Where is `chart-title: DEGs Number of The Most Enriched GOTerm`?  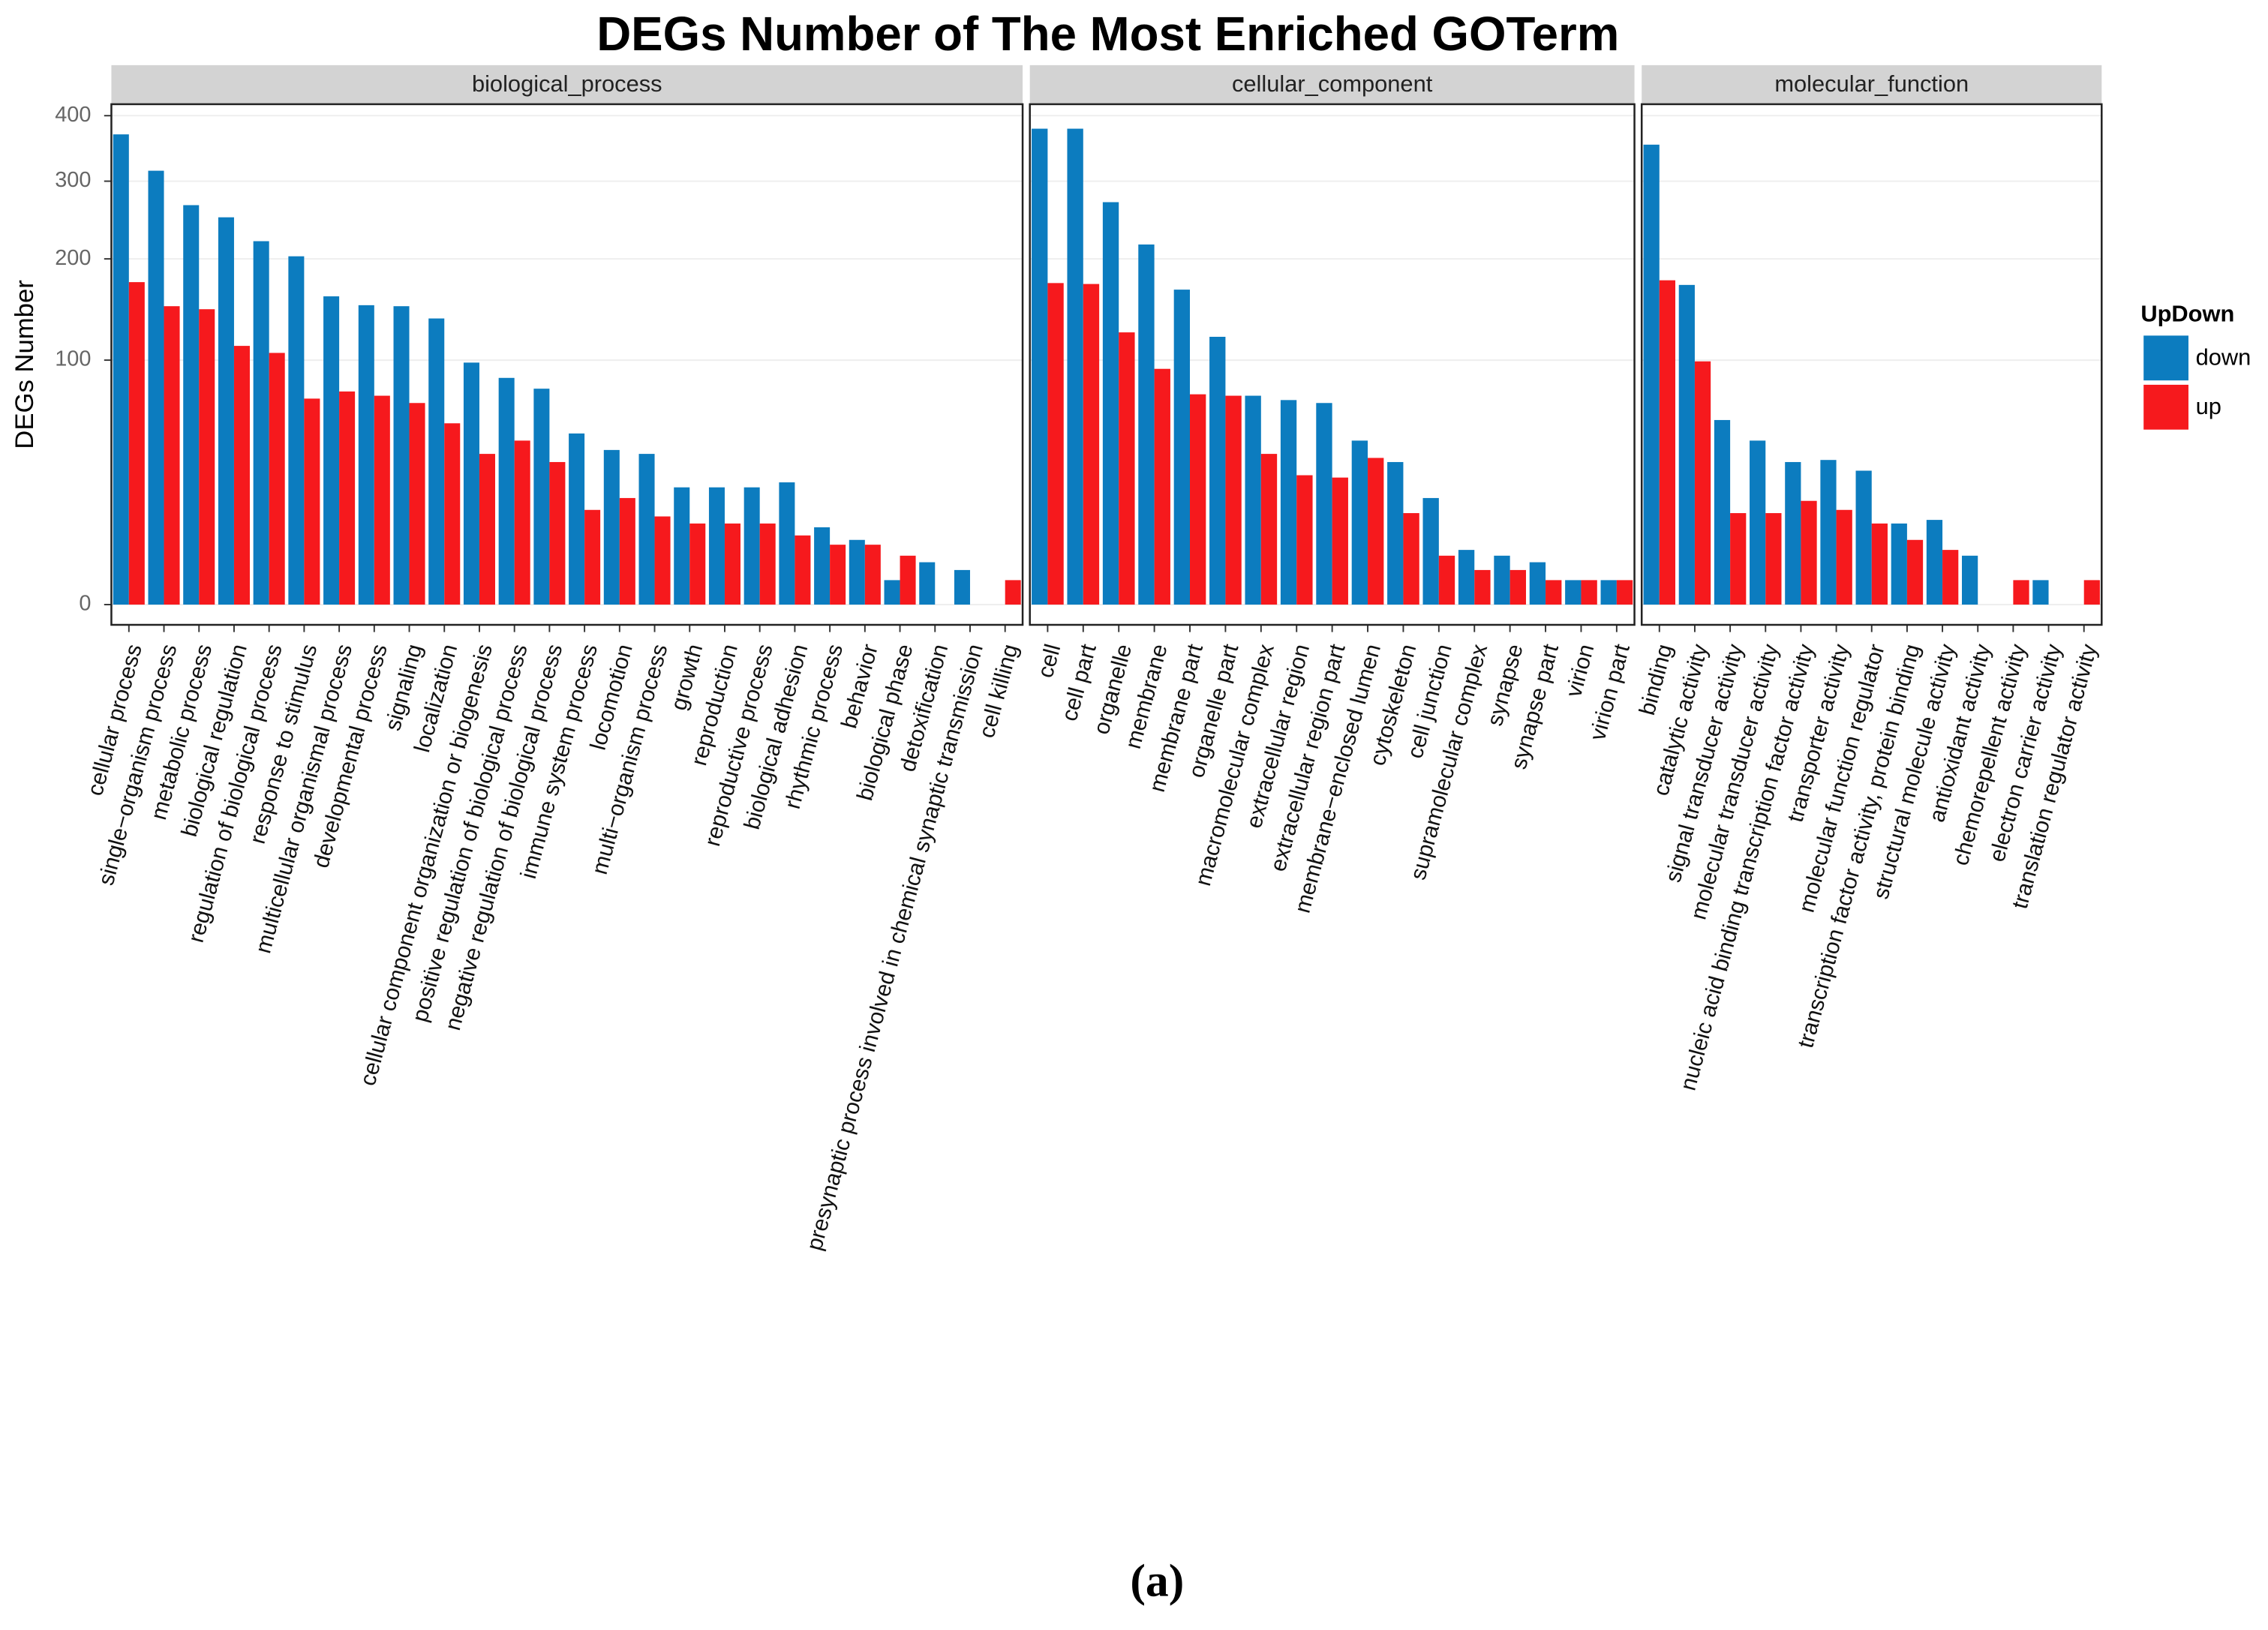
chart-title: DEGs Number of The Most Enriched GOTerm is located at coordinates (1107, 34).